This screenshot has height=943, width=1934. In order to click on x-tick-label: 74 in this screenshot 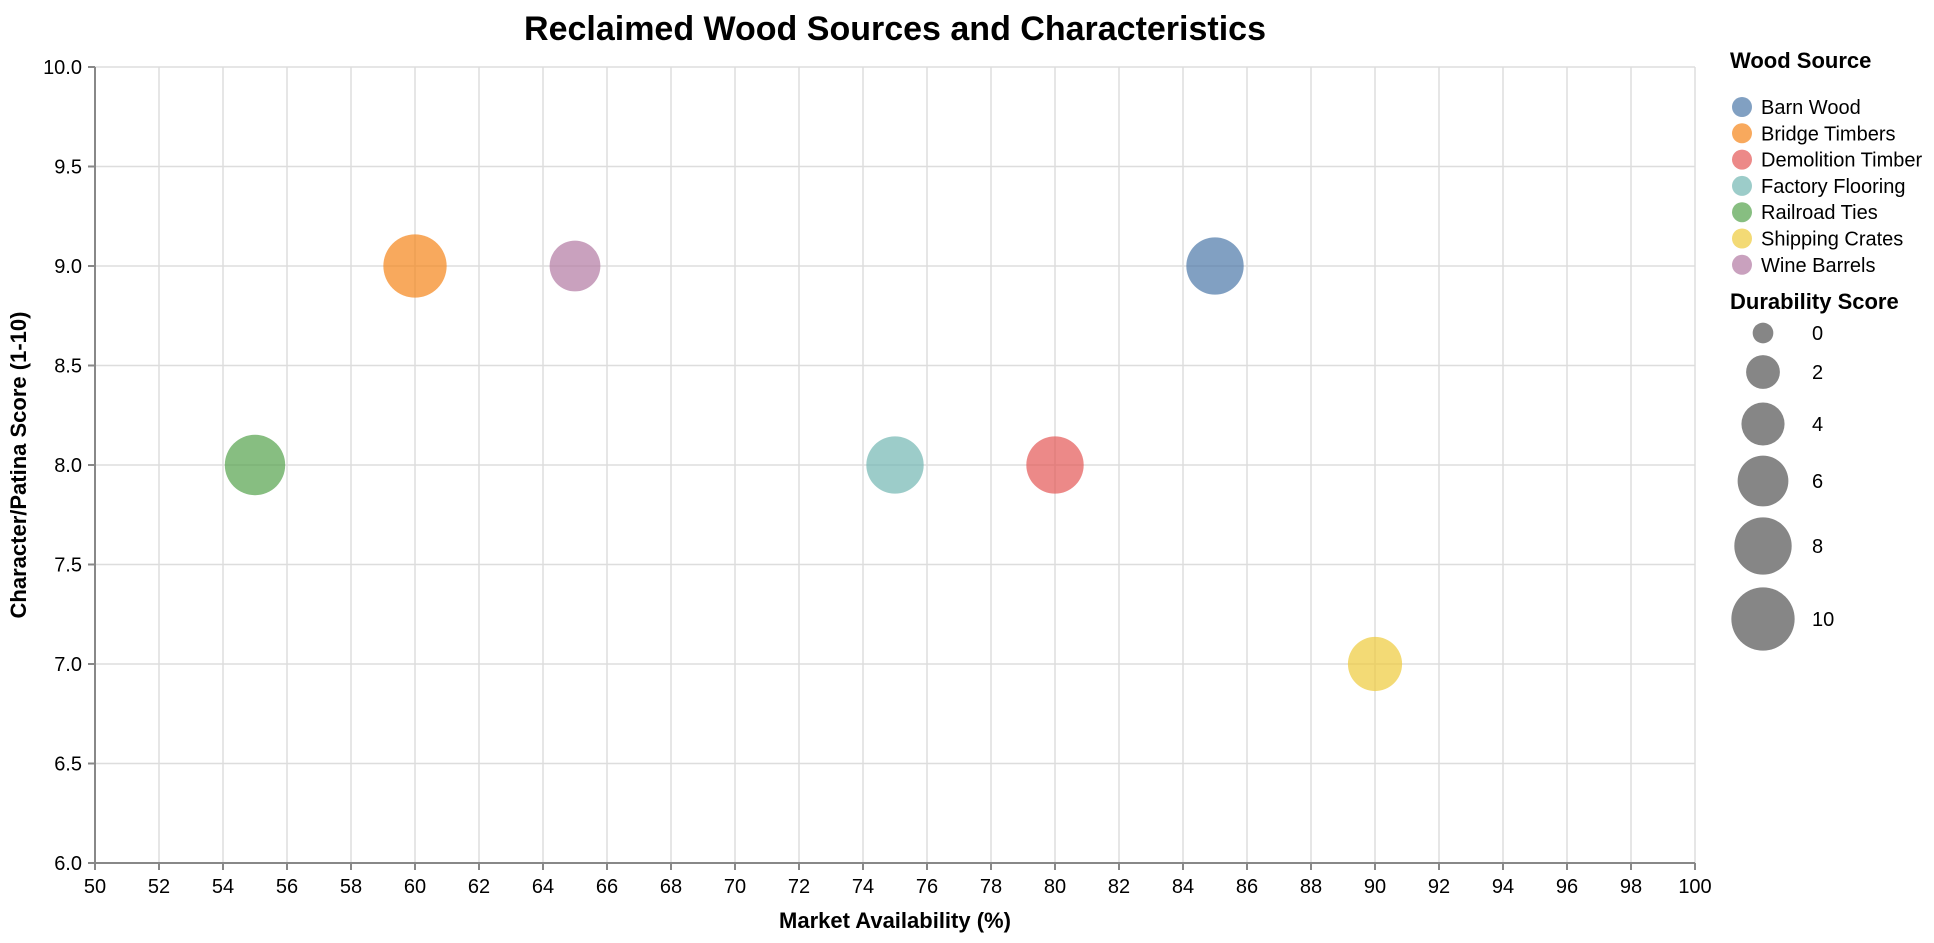, I will do `click(863, 887)`.